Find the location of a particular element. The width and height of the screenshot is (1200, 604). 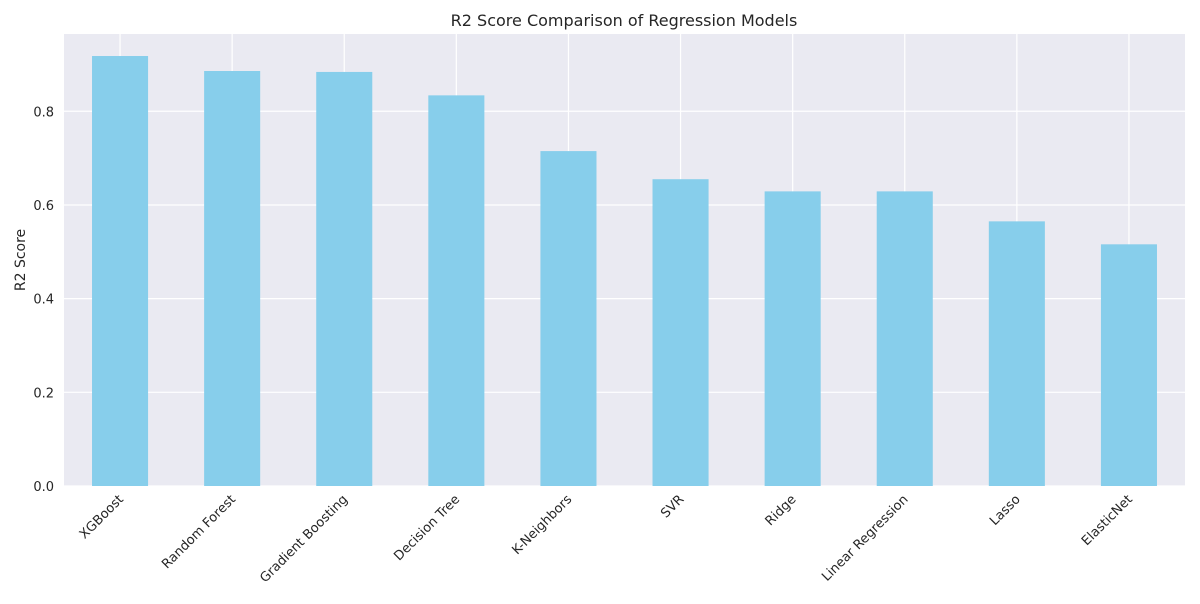

x-tick-label: Random Forest is located at coordinates (199, 532).